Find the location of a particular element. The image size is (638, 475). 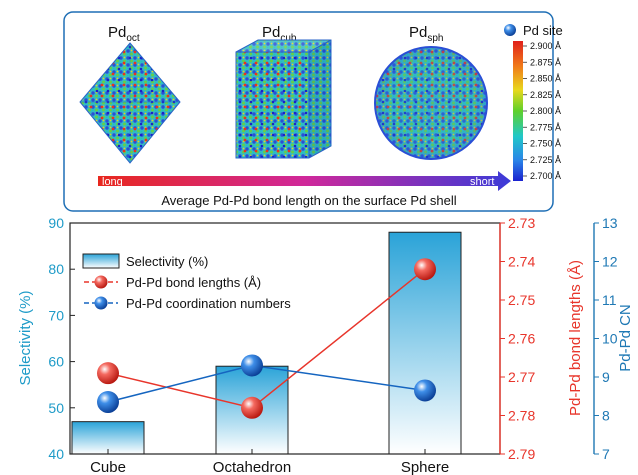

left-axis-label: Selectivity (%) is located at coordinates (25, 337).